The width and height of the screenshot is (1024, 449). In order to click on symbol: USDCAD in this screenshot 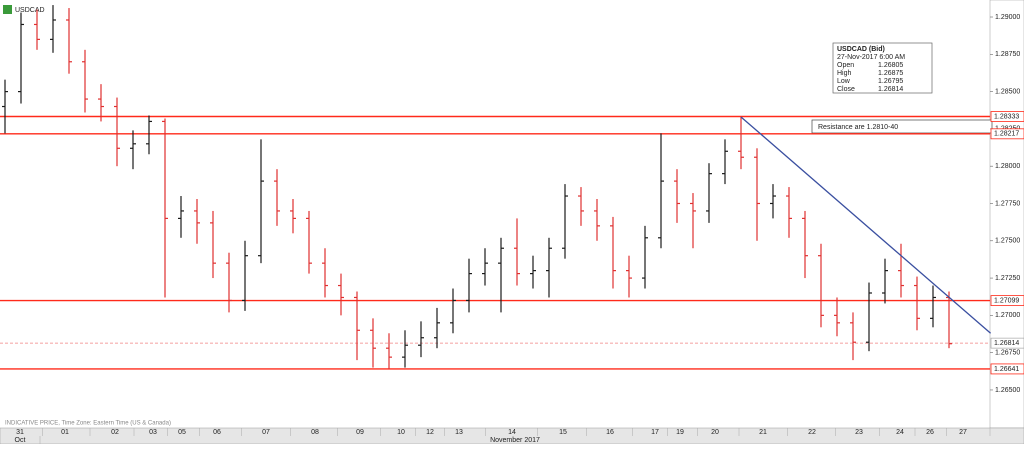, I will do `click(30, 10)`.